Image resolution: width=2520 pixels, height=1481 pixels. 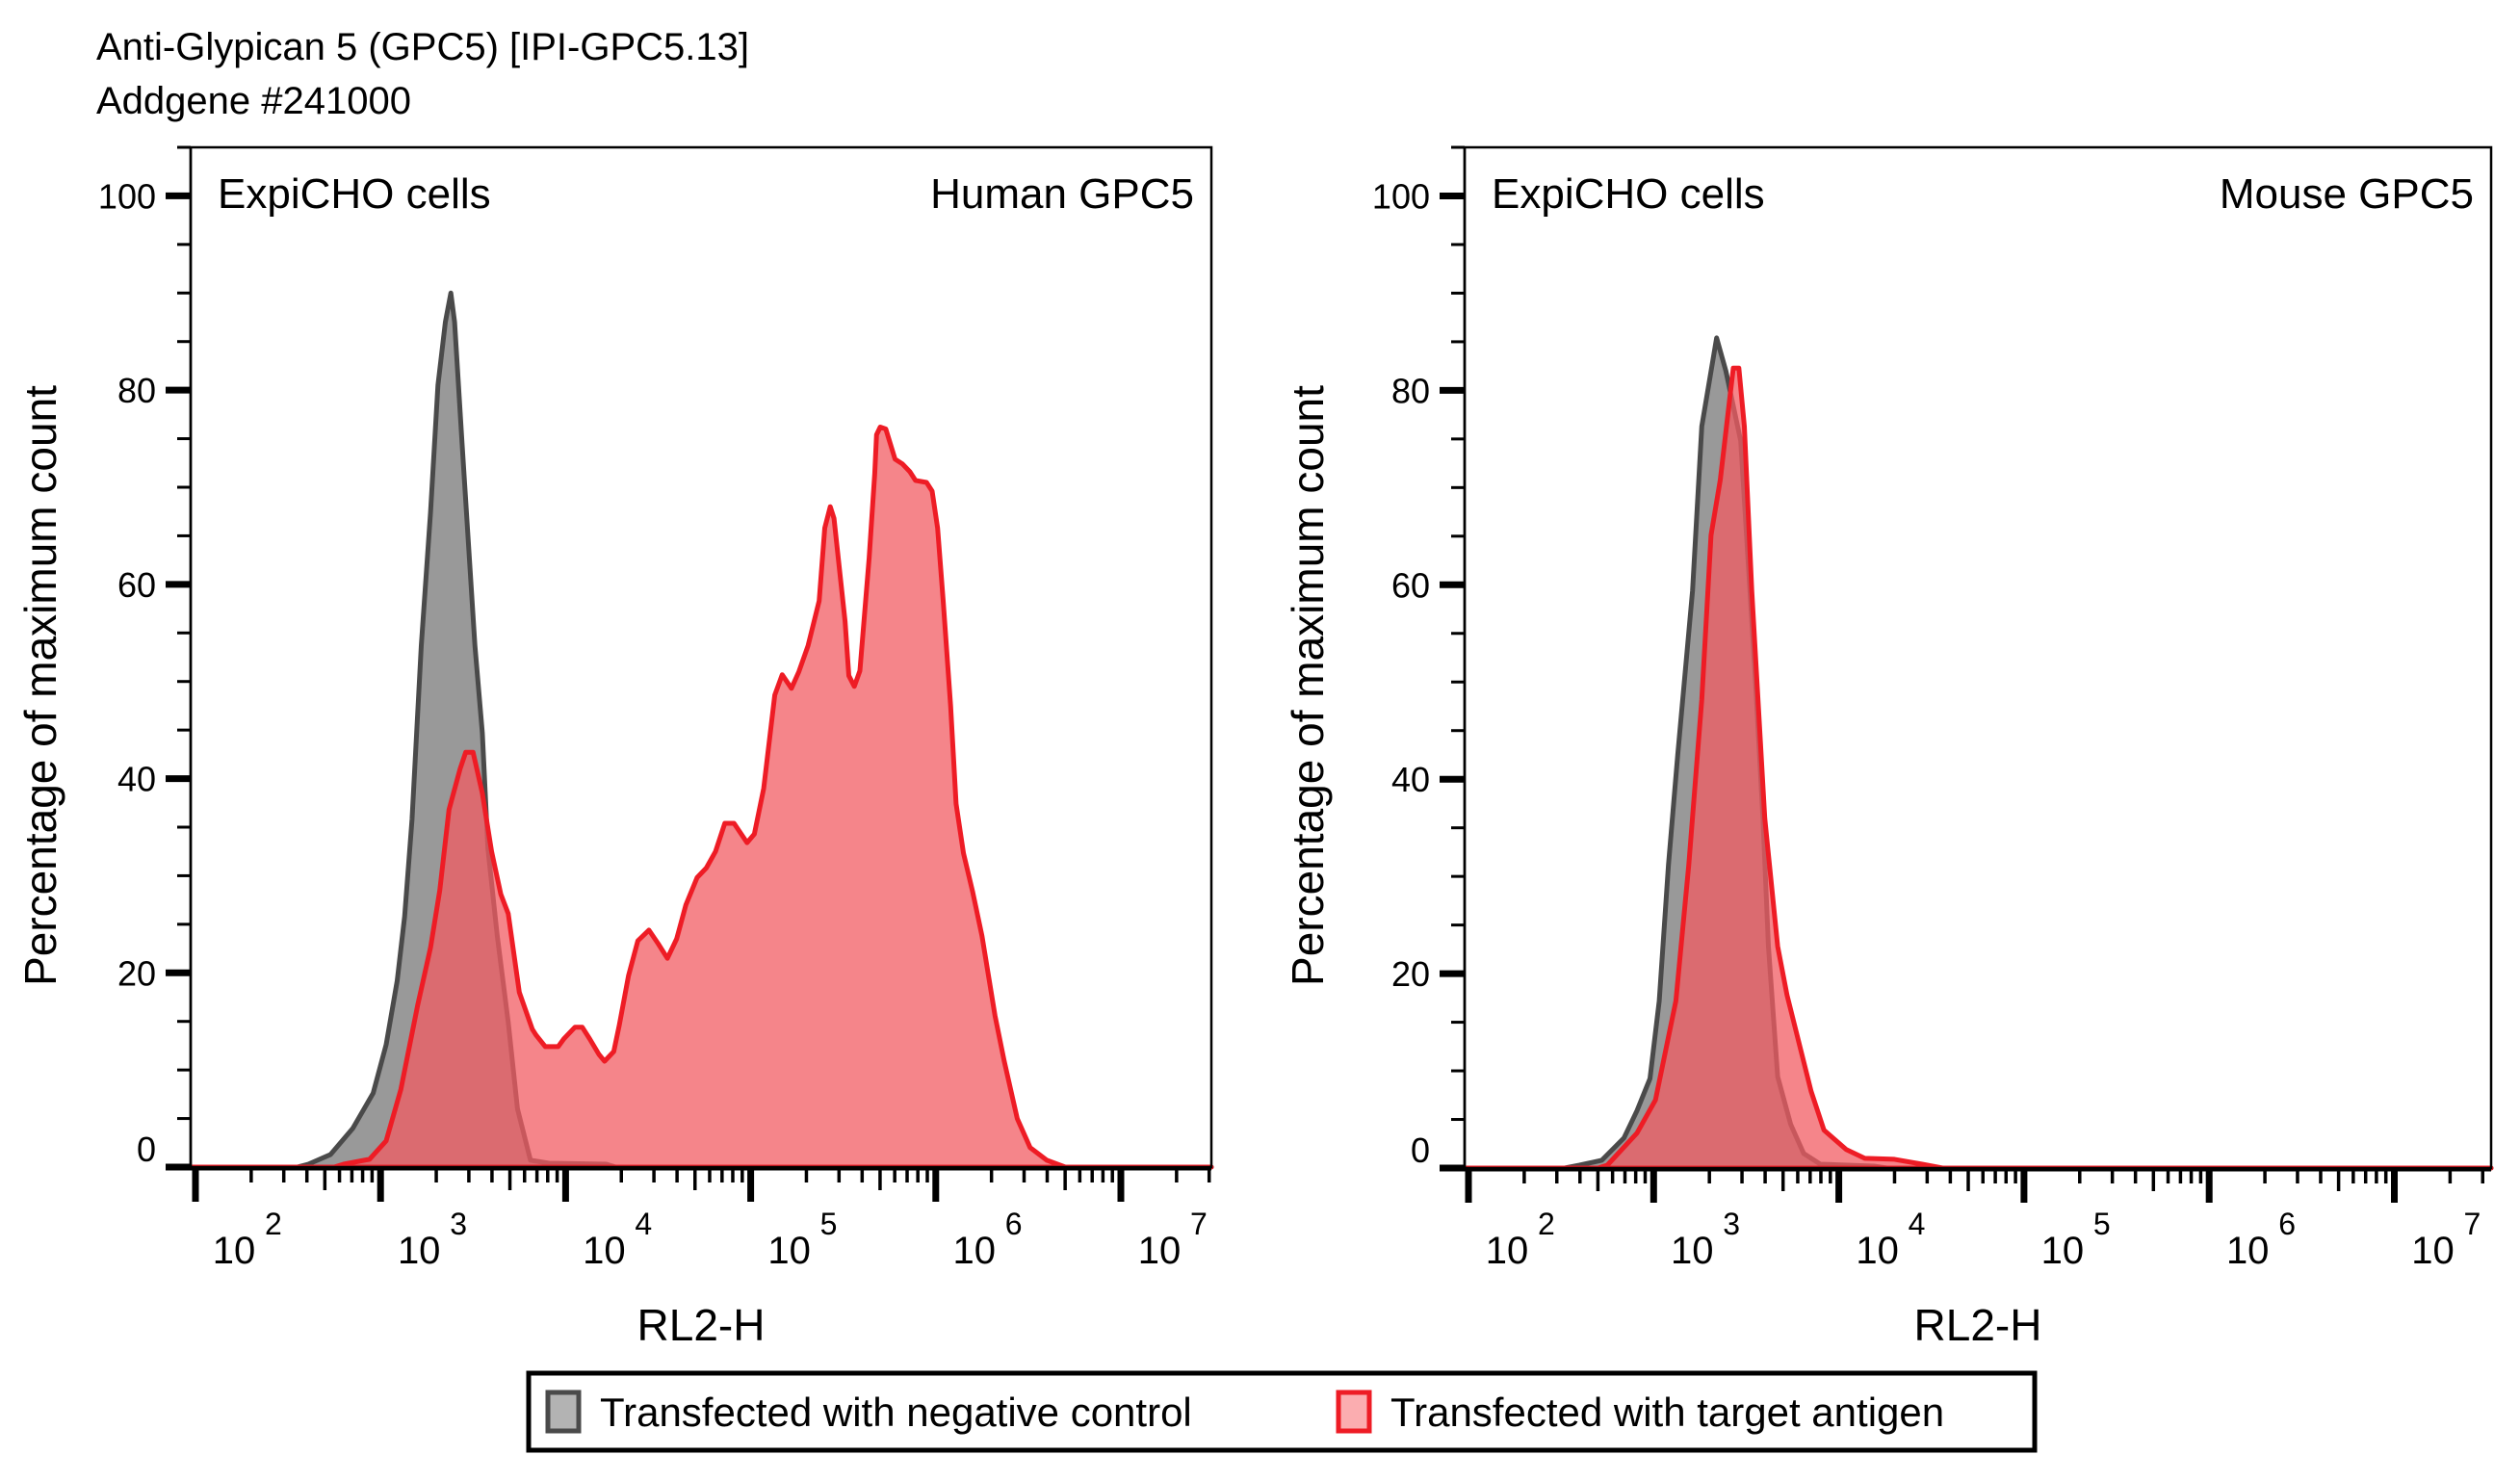 What do you see at coordinates (253, 101) in the screenshot?
I see `figure-subtitle: Addgene #241000` at bounding box center [253, 101].